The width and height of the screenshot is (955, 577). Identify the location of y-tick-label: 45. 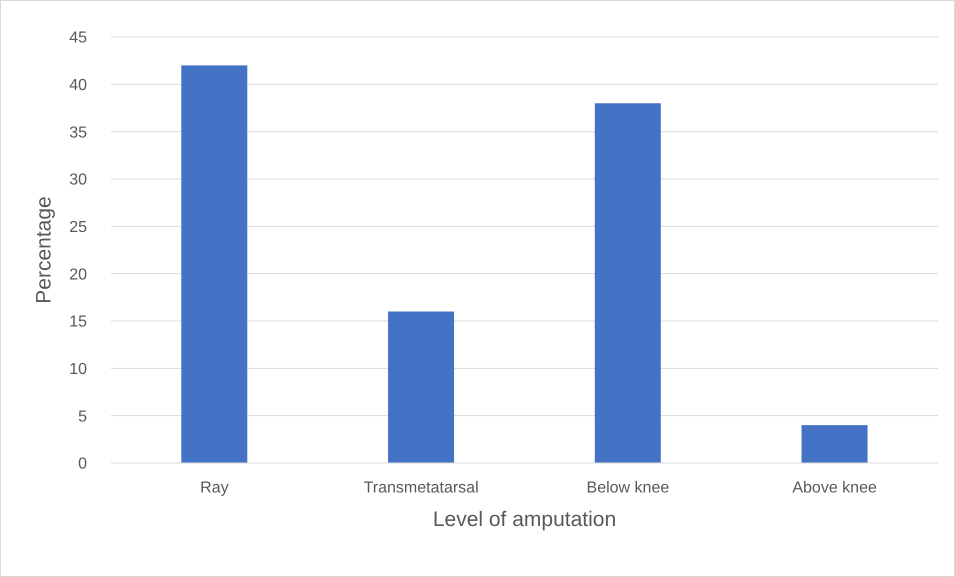
(78, 38).